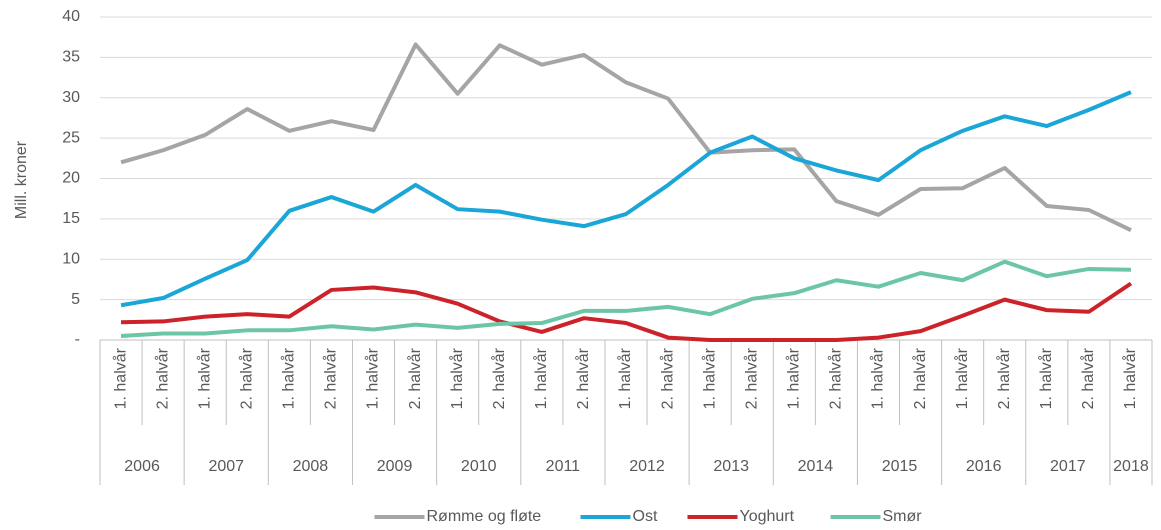 The height and width of the screenshot is (530, 1161). I want to click on y-tick-label: 20, so click(71, 178).